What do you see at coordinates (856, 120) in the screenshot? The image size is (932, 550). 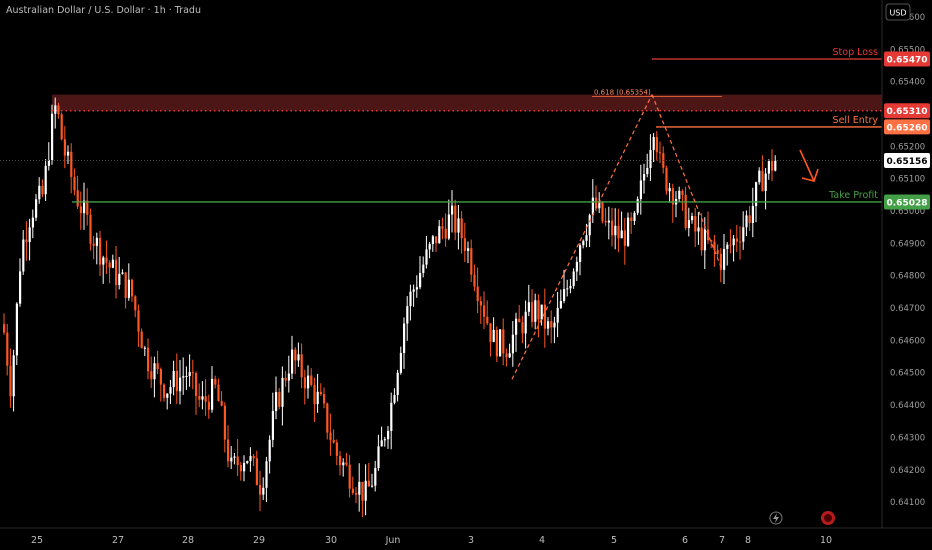 I see `level-label: Sell Entry` at bounding box center [856, 120].